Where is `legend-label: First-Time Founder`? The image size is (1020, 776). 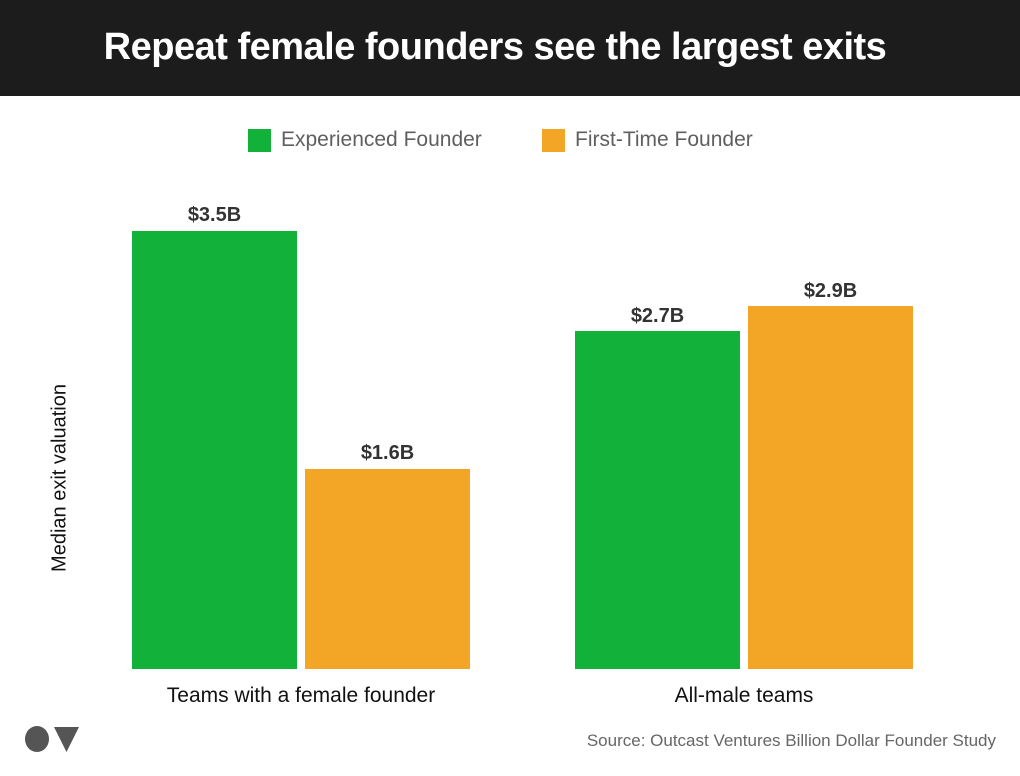 legend-label: First-Time Founder is located at coordinates (664, 139).